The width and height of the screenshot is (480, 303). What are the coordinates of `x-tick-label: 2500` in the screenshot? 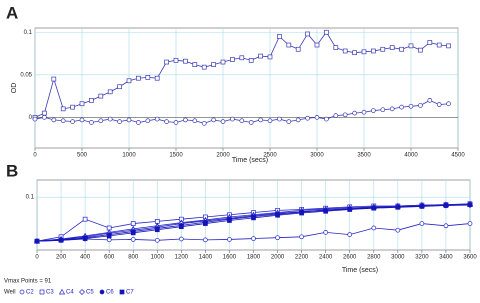 It's located at (270, 156).